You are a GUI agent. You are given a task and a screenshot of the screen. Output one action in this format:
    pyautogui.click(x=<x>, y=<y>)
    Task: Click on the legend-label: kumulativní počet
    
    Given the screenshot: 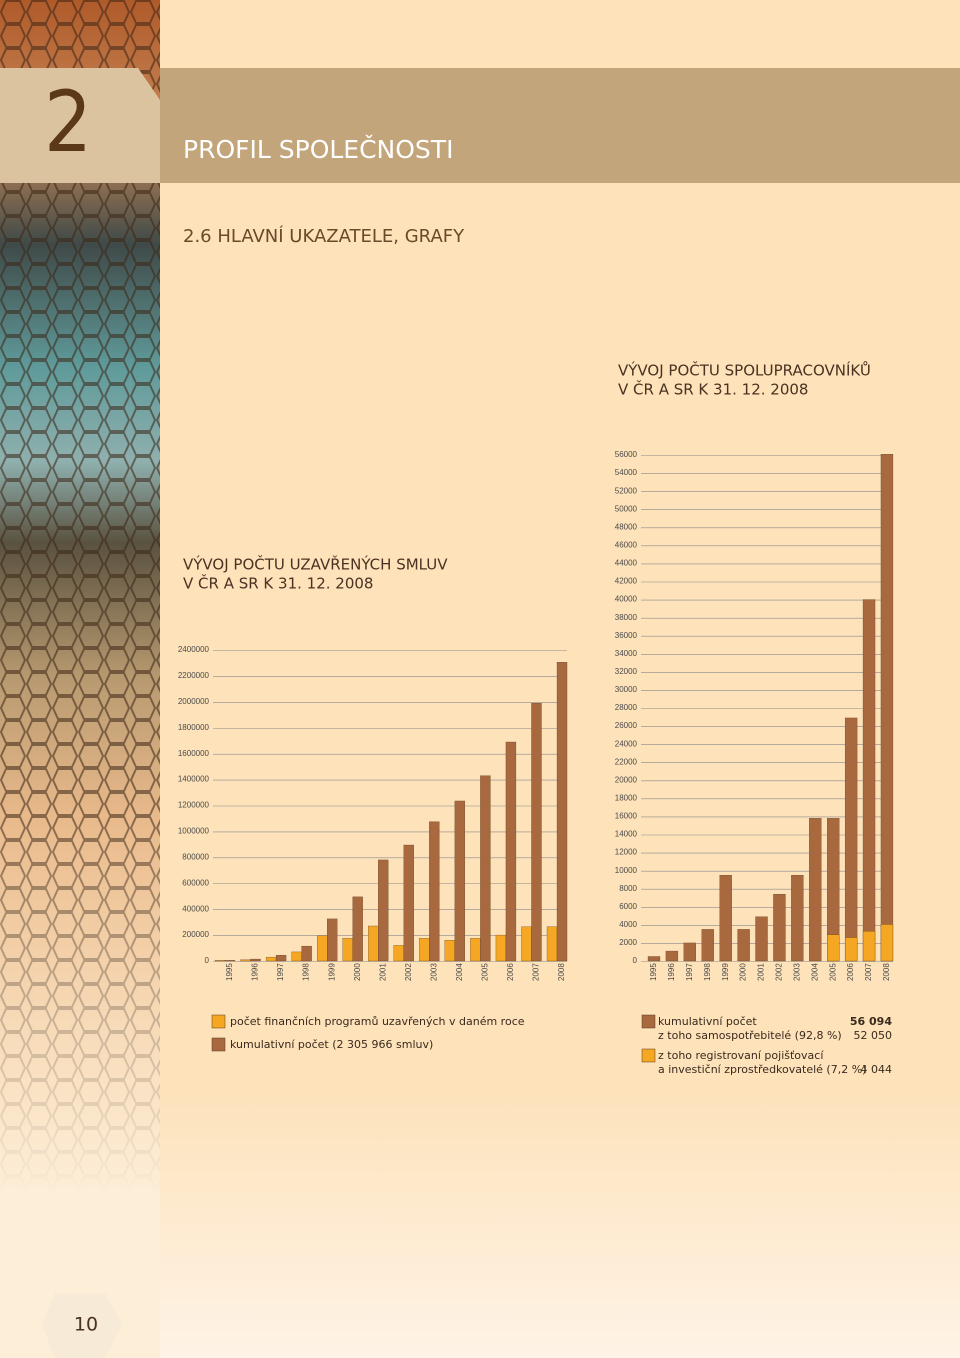 What is the action you would take?
    pyautogui.click(x=707, y=1021)
    